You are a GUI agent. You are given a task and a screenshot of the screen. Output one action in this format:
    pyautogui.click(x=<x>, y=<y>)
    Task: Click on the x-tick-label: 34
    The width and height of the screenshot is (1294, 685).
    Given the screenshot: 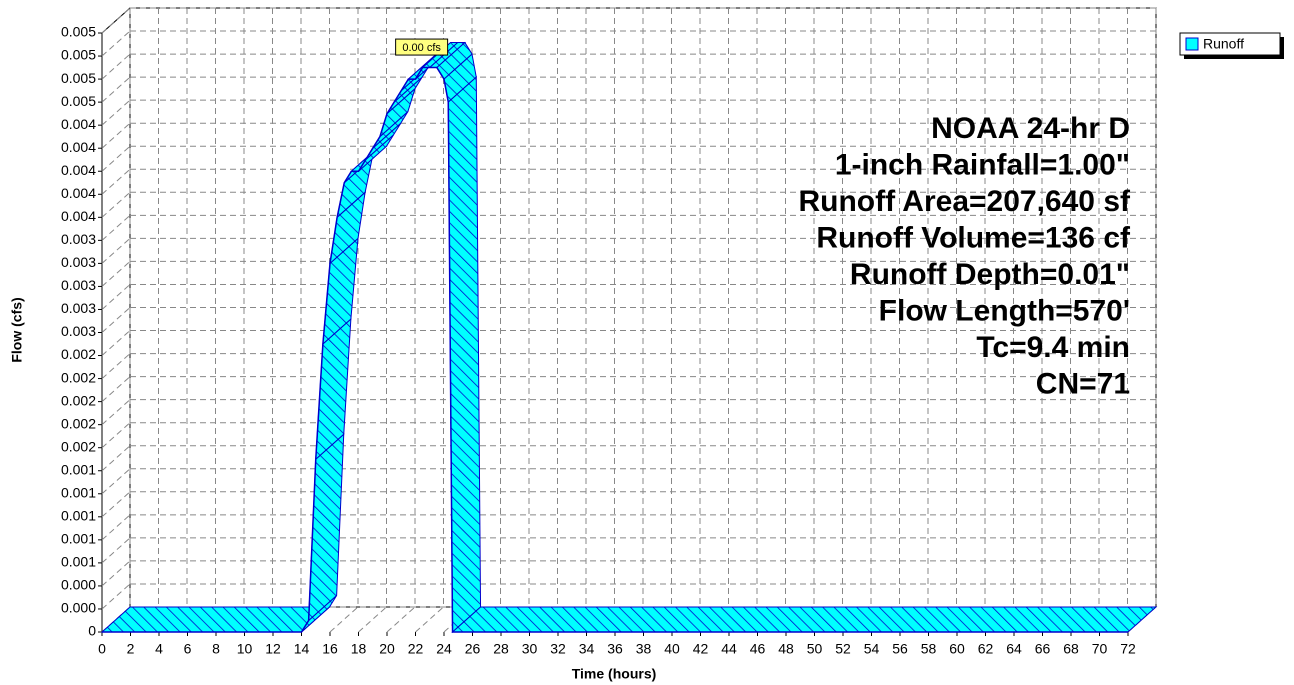 What is the action you would take?
    pyautogui.click(x=587, y=649)
    